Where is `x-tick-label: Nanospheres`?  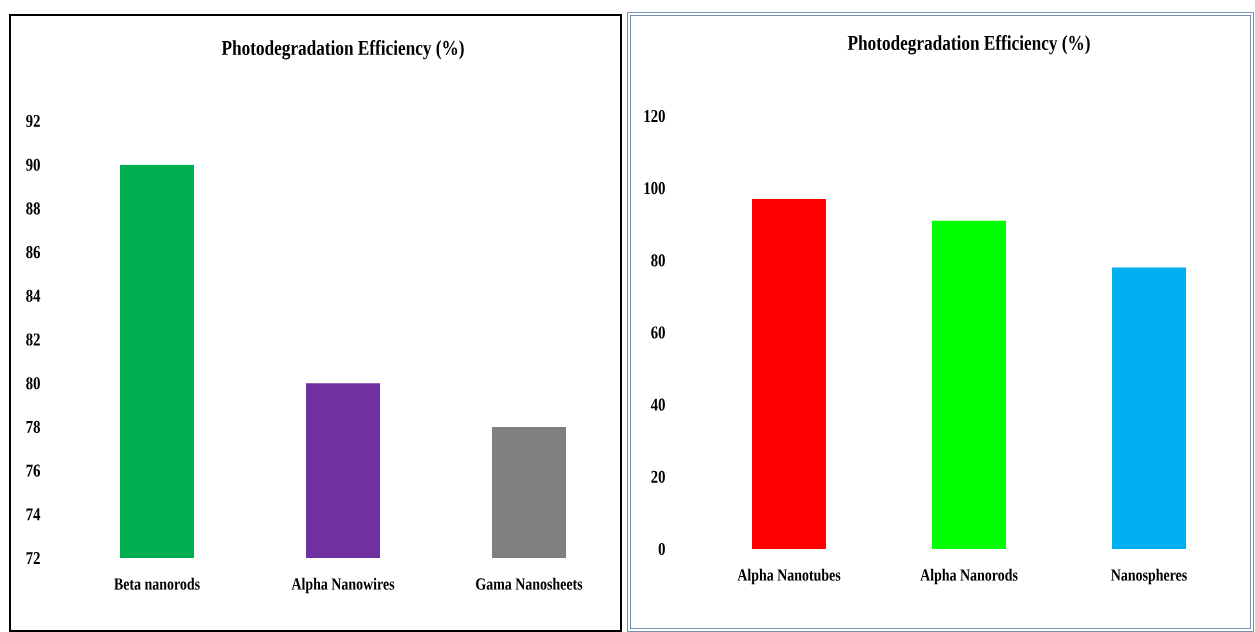
x-tick-label: Nanospheres is located at coordinates (1149, 576).